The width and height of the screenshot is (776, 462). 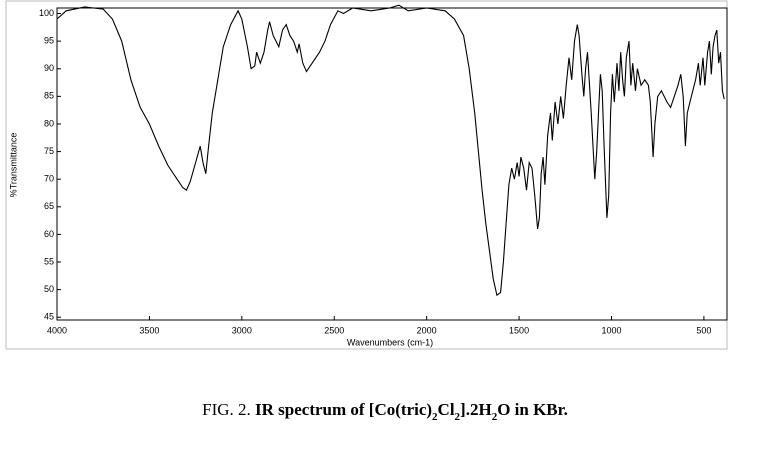 I want to click on x-tick-label: 500, so click(x=703, y=330).